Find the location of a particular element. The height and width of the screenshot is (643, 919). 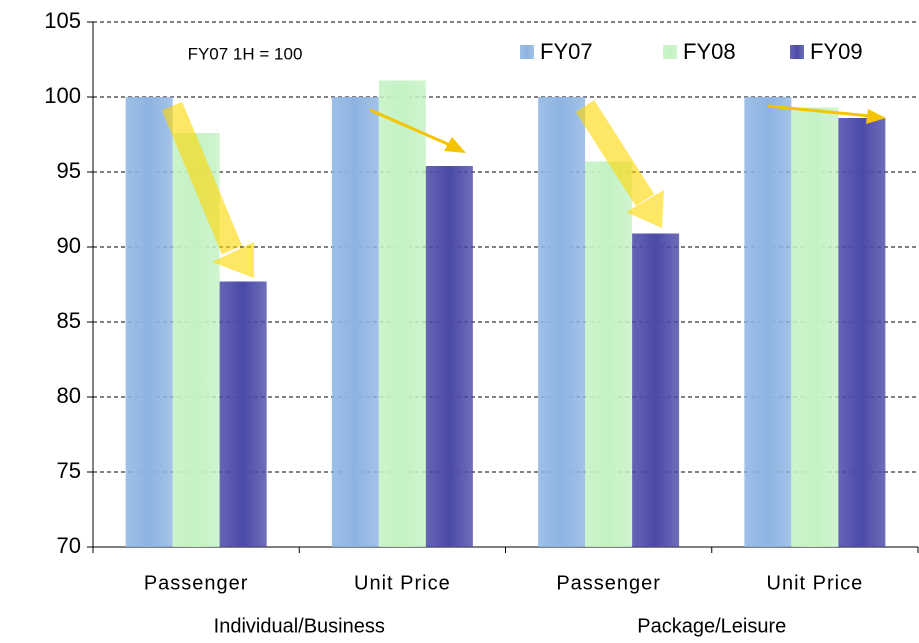

group-label: Individual/Business is located at coordinates (299, 626).